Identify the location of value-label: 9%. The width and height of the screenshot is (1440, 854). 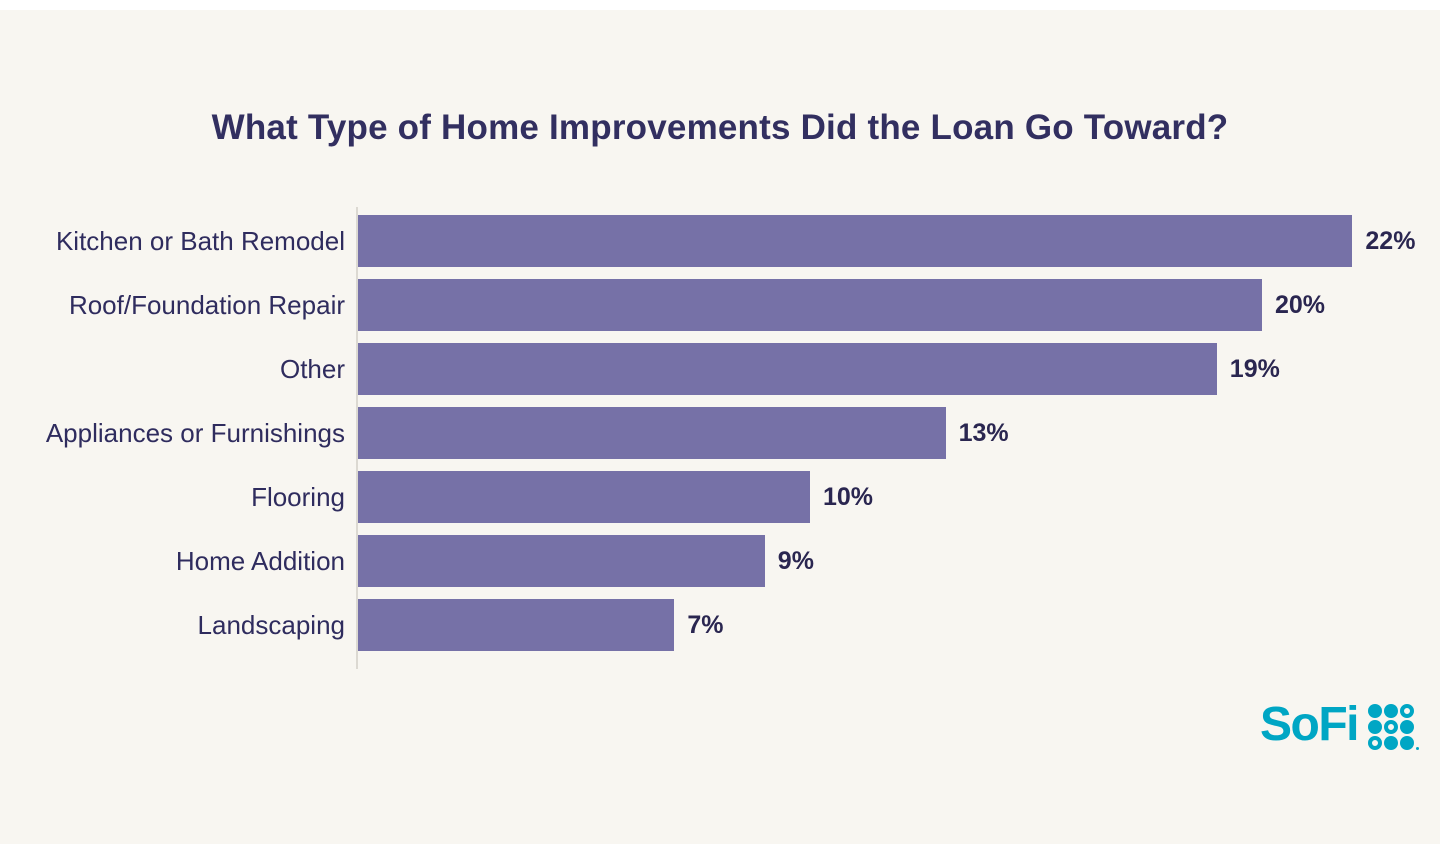
(795, 560).